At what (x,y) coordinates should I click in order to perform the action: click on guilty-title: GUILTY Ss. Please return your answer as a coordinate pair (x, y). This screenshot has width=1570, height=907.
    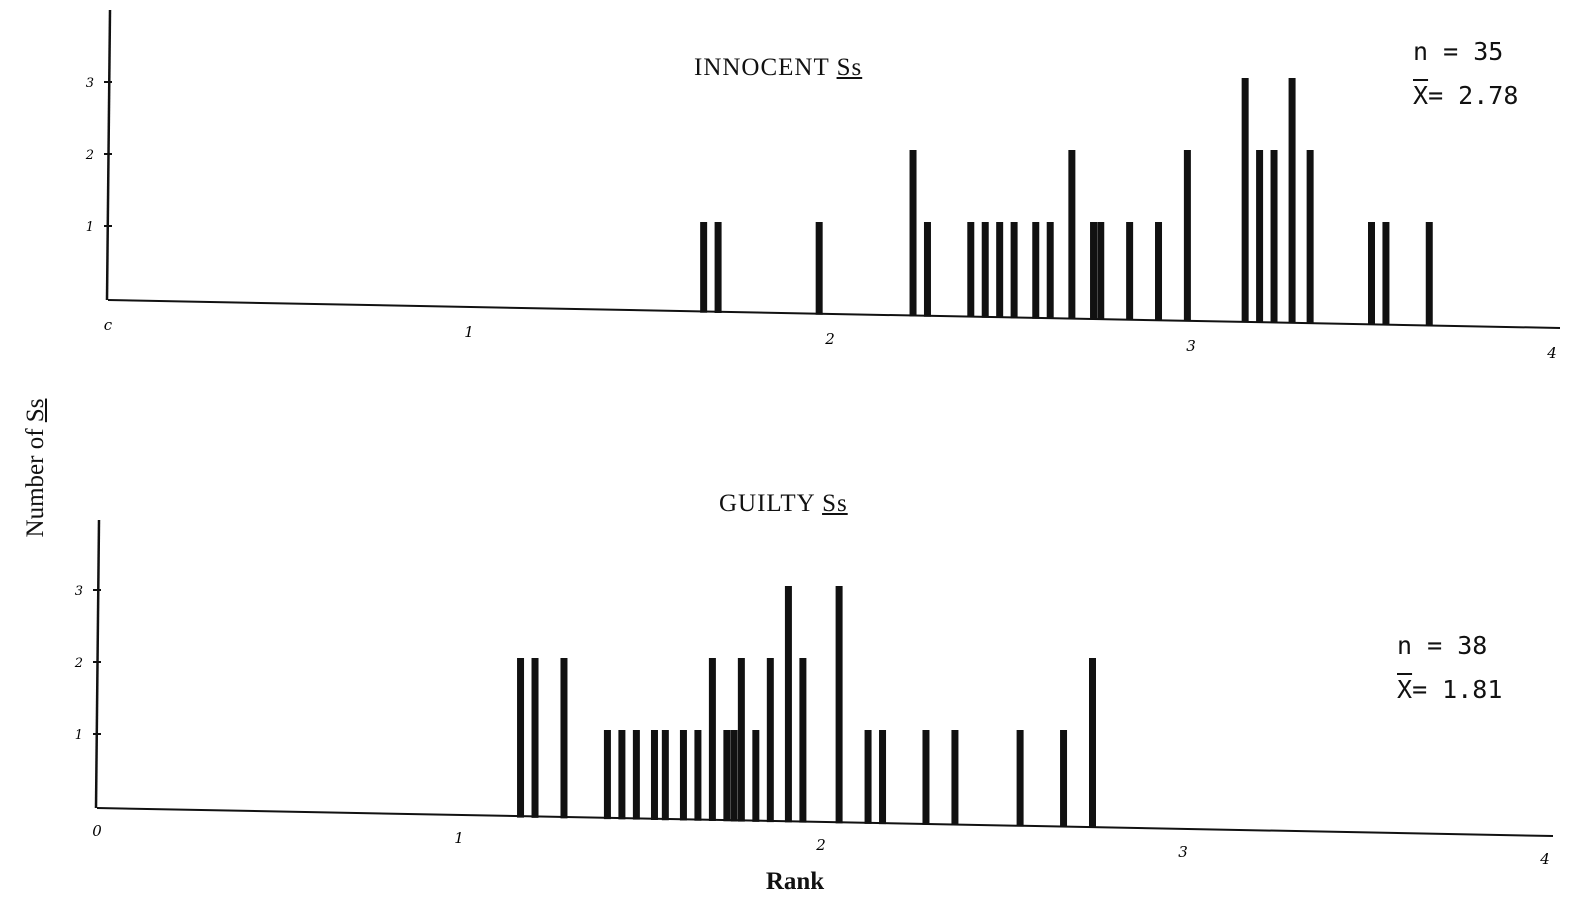
    Looking at the image, I should click on (783, 504).